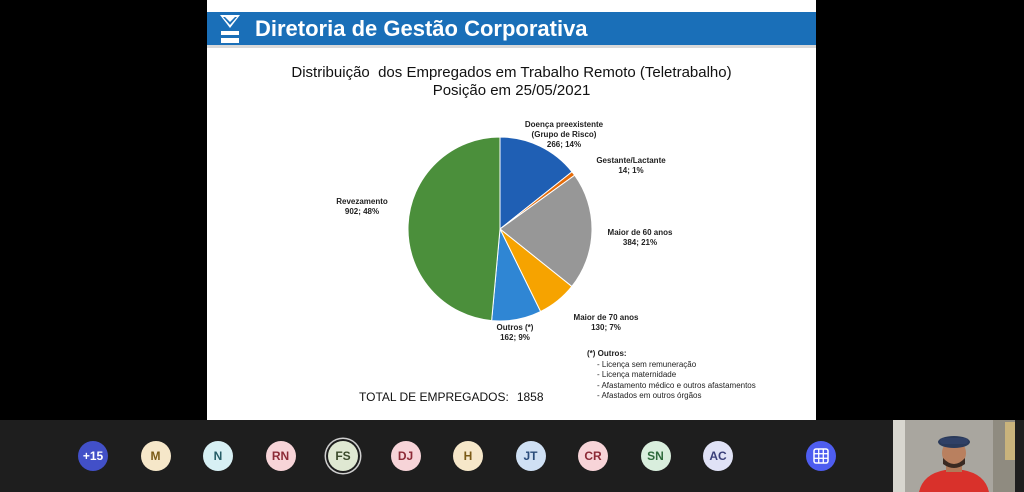 Image resolution: width=1024 pixels, height=492 pixels. I want to click on gallery-view-button, so click(821, 456).